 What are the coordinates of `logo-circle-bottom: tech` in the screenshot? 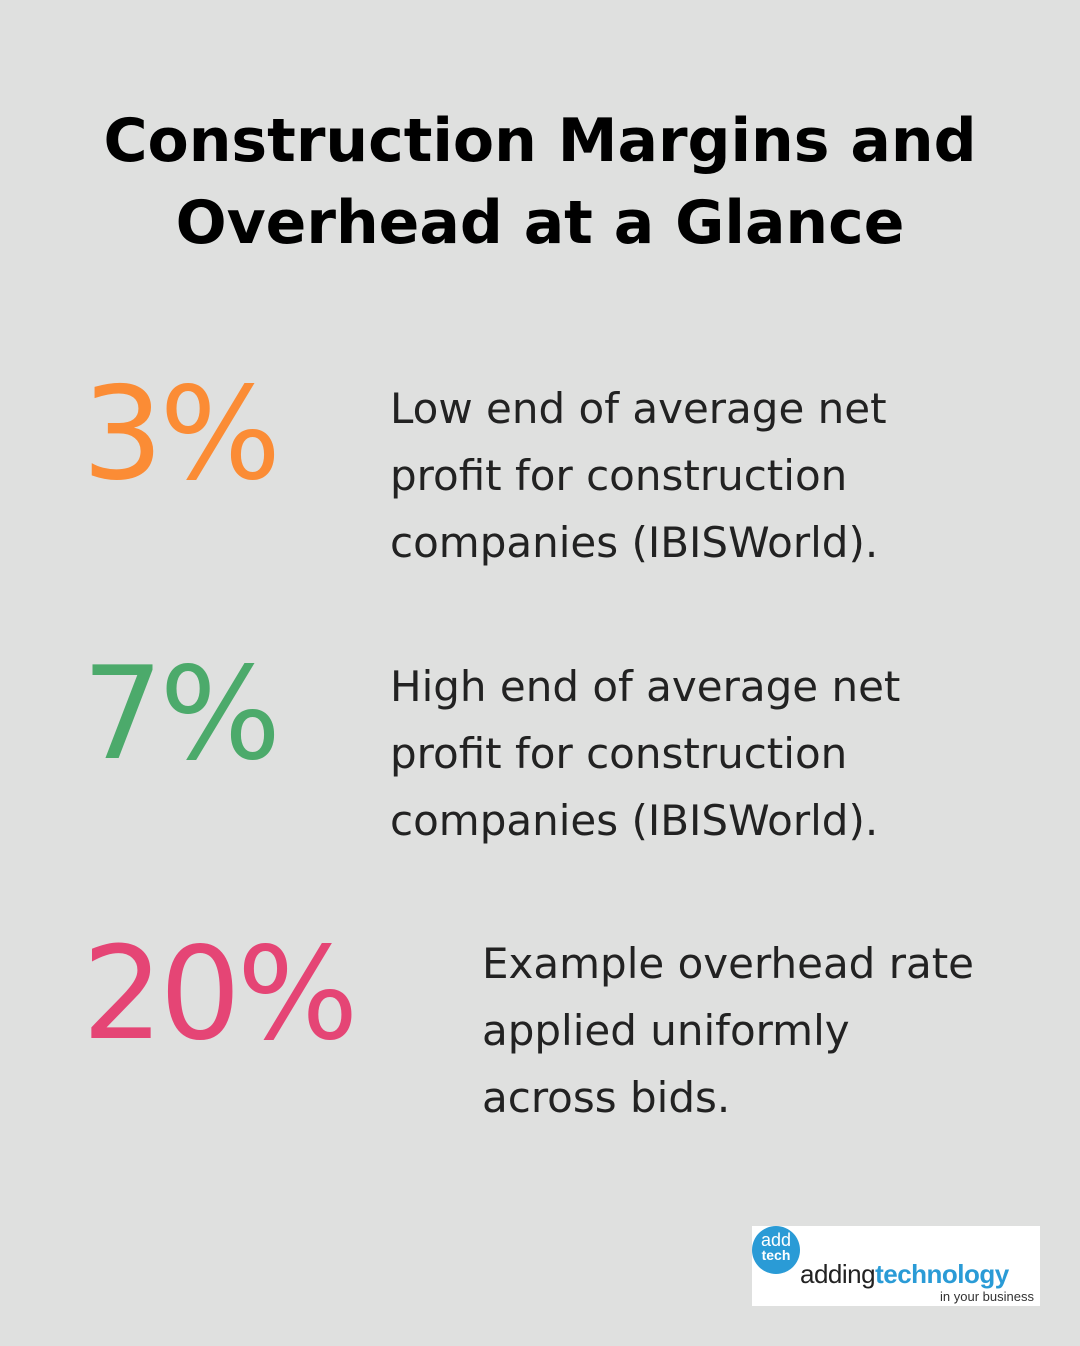 It's located at (776, 1255).